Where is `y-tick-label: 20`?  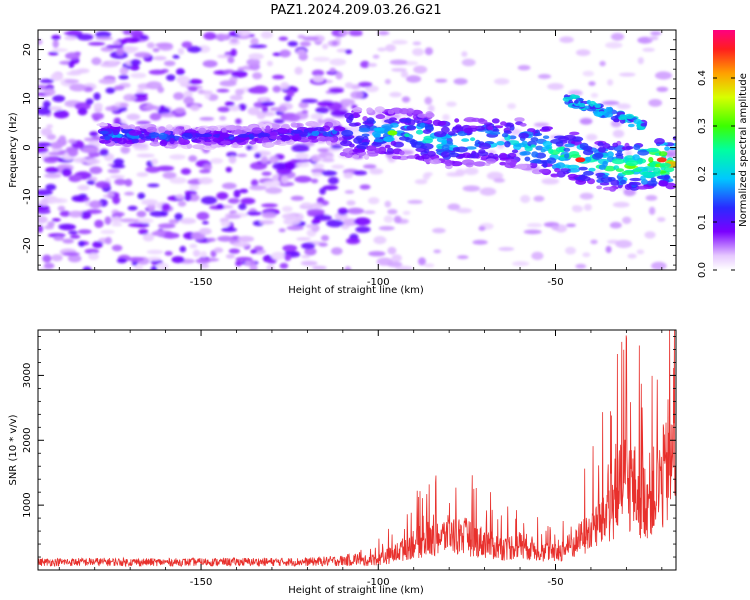 y-tick-label: 20 is located at coordinates (27, 49).